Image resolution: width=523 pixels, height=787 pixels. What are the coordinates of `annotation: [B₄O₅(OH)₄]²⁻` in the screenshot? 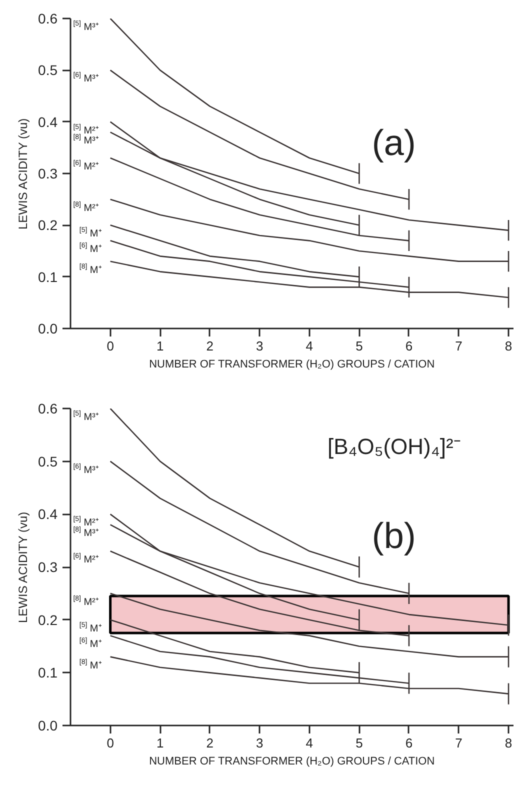 It's located at (393, 447).